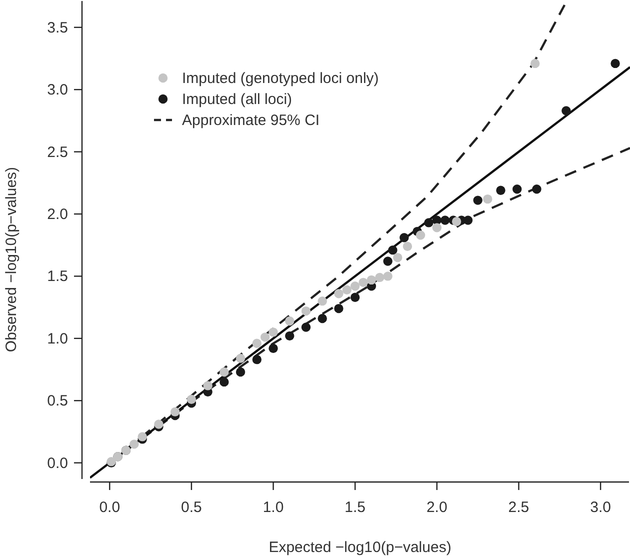  Describe the element at coordinates (273, 507) in the screenshot. I see `x-tick-label: 1.0` at that location.